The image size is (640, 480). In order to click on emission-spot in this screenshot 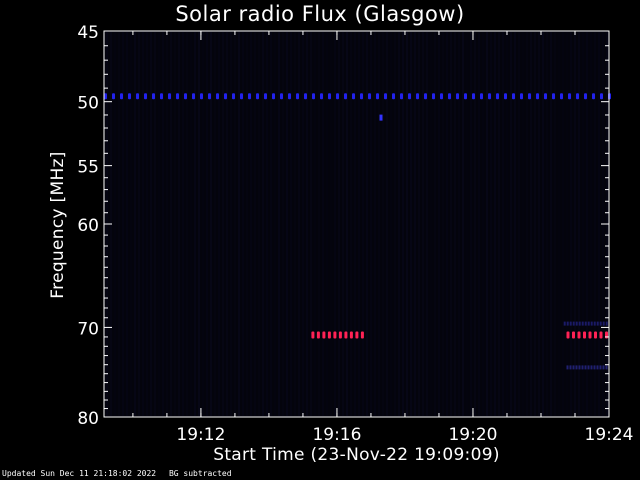, I will do `click(381, 117)`.